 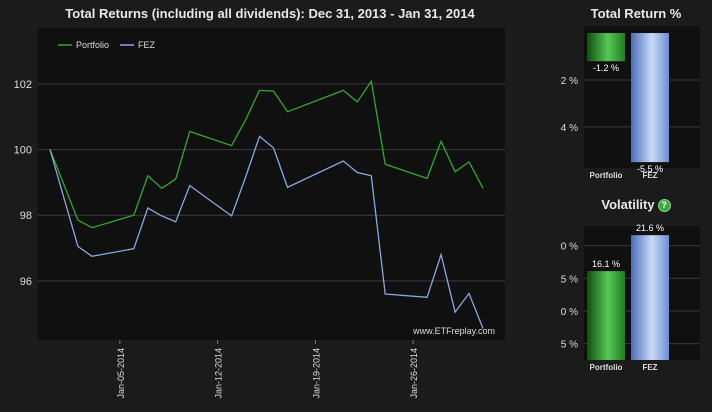 I want to click on x-tick-label: Jan-26-2014, so click(x=414, y=373).